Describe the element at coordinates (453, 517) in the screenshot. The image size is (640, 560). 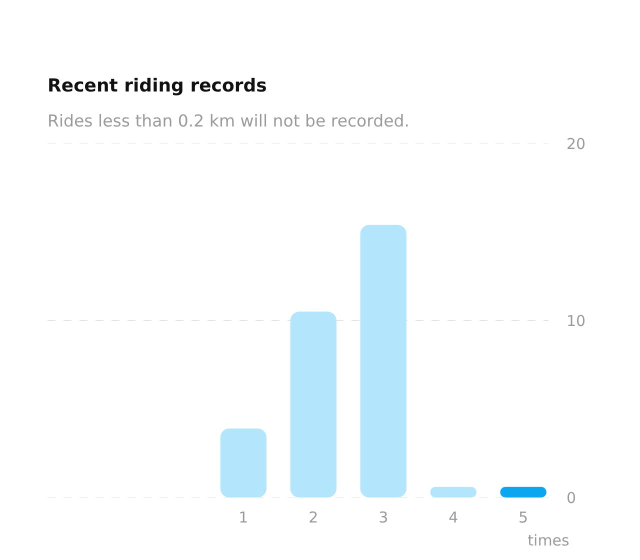
I see `x-tick-label: 4` at that location.